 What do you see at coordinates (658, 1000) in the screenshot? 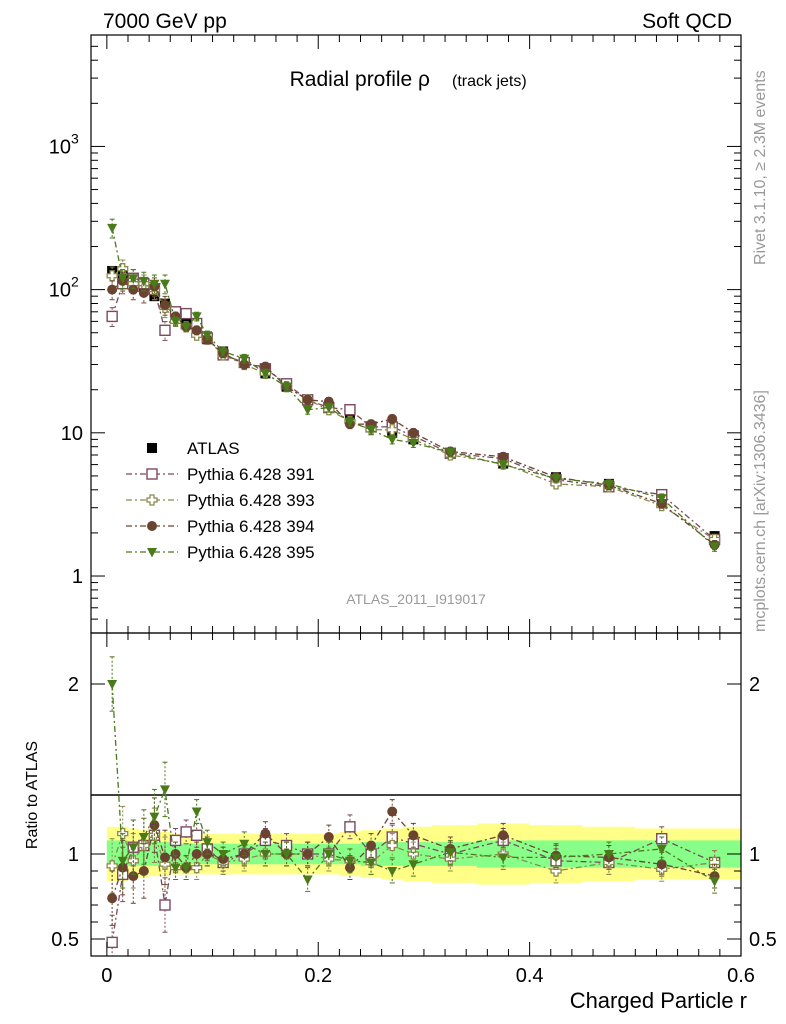
I see `x-axis-label: Charged Particle r` at bounding box center [658, 1000].